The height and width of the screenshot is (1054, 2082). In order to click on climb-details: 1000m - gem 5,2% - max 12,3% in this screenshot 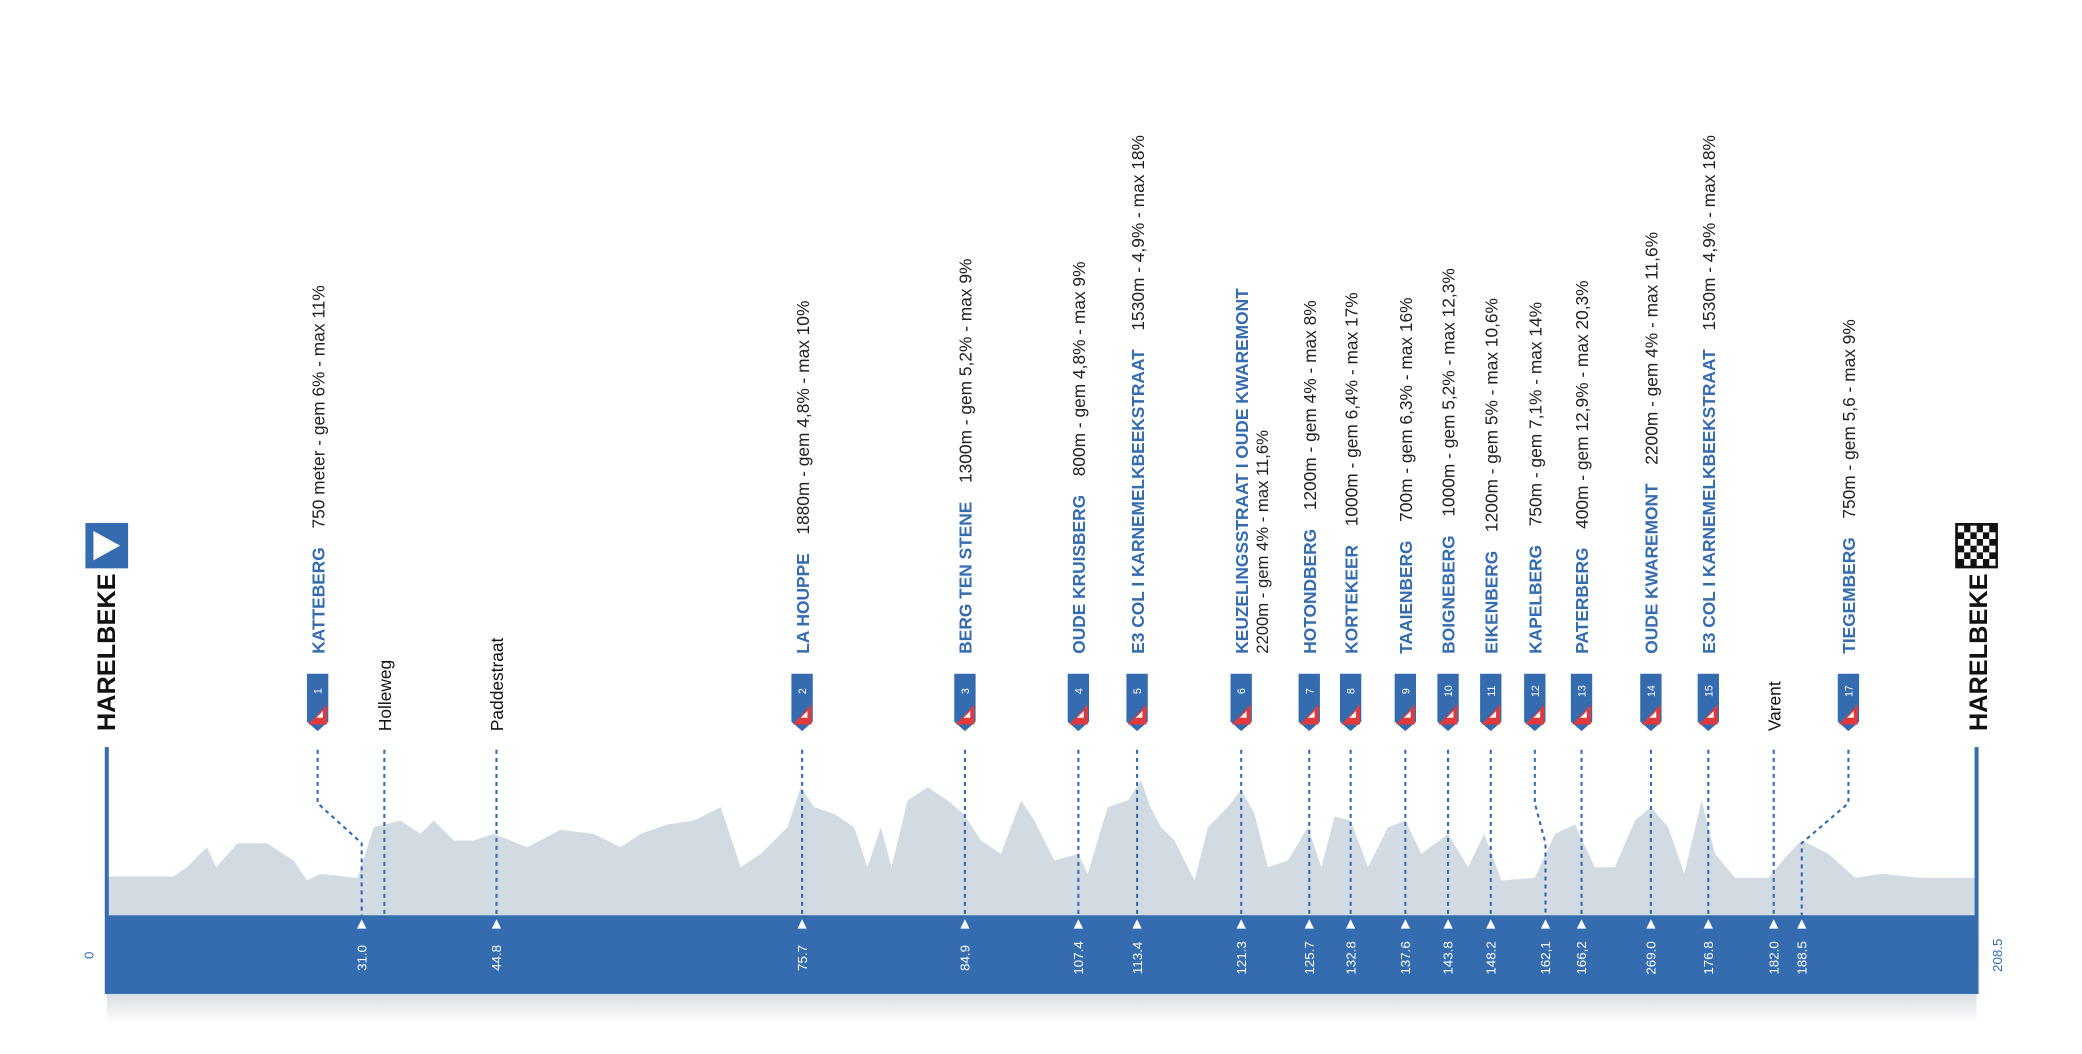, I will do `click(1449, 392)`.